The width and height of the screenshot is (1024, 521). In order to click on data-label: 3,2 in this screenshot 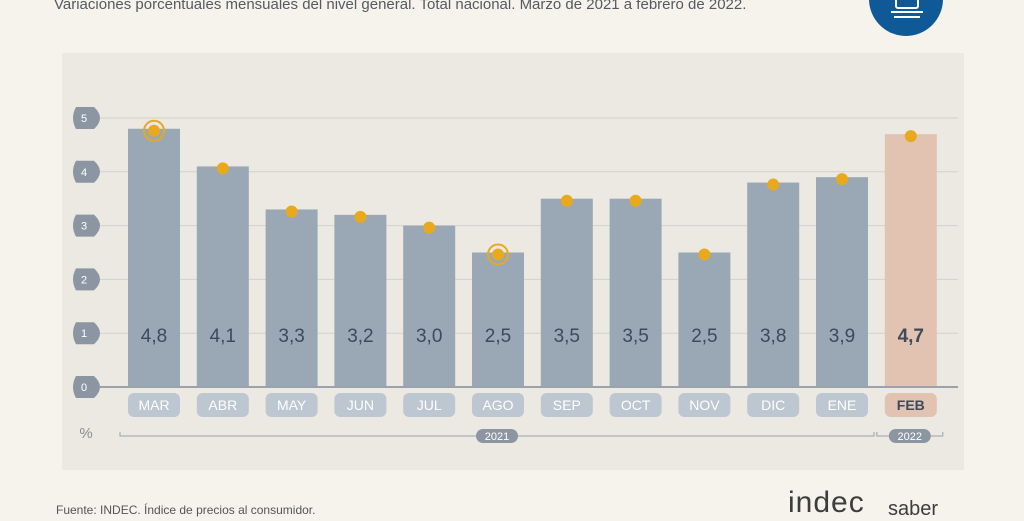, I will do `click(360, 336)`.